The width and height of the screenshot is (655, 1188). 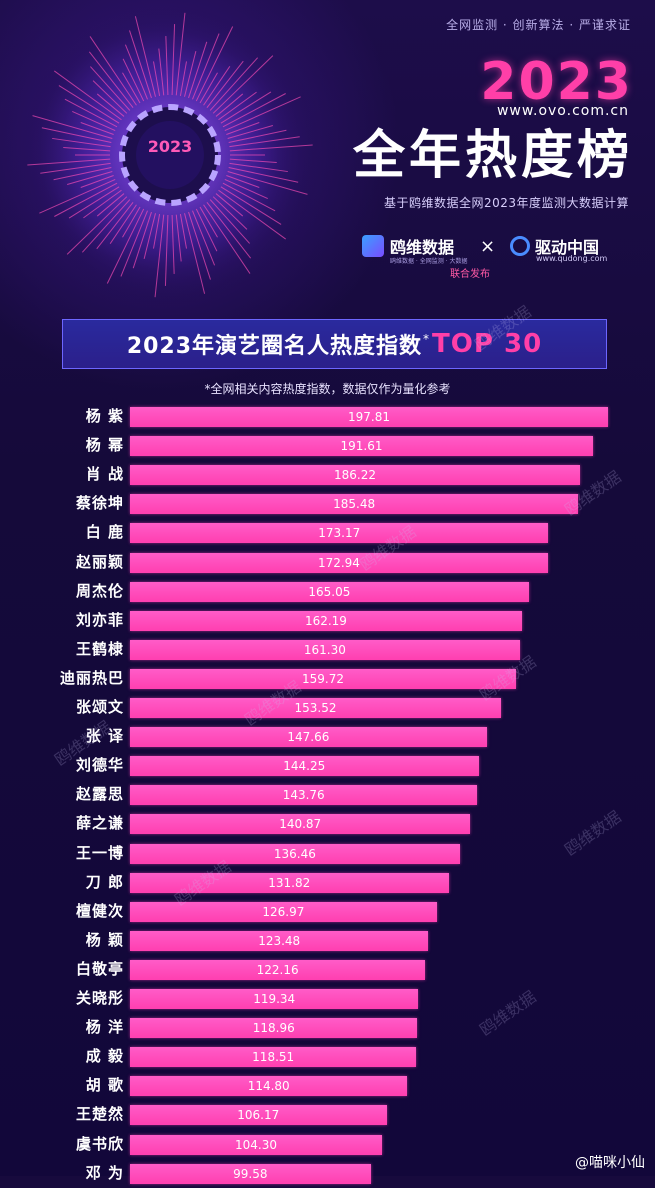 I want to click on chart-title-banner: 2023年演艺圈名人热度指数 * TOP 30, so click(x=334, y=344).